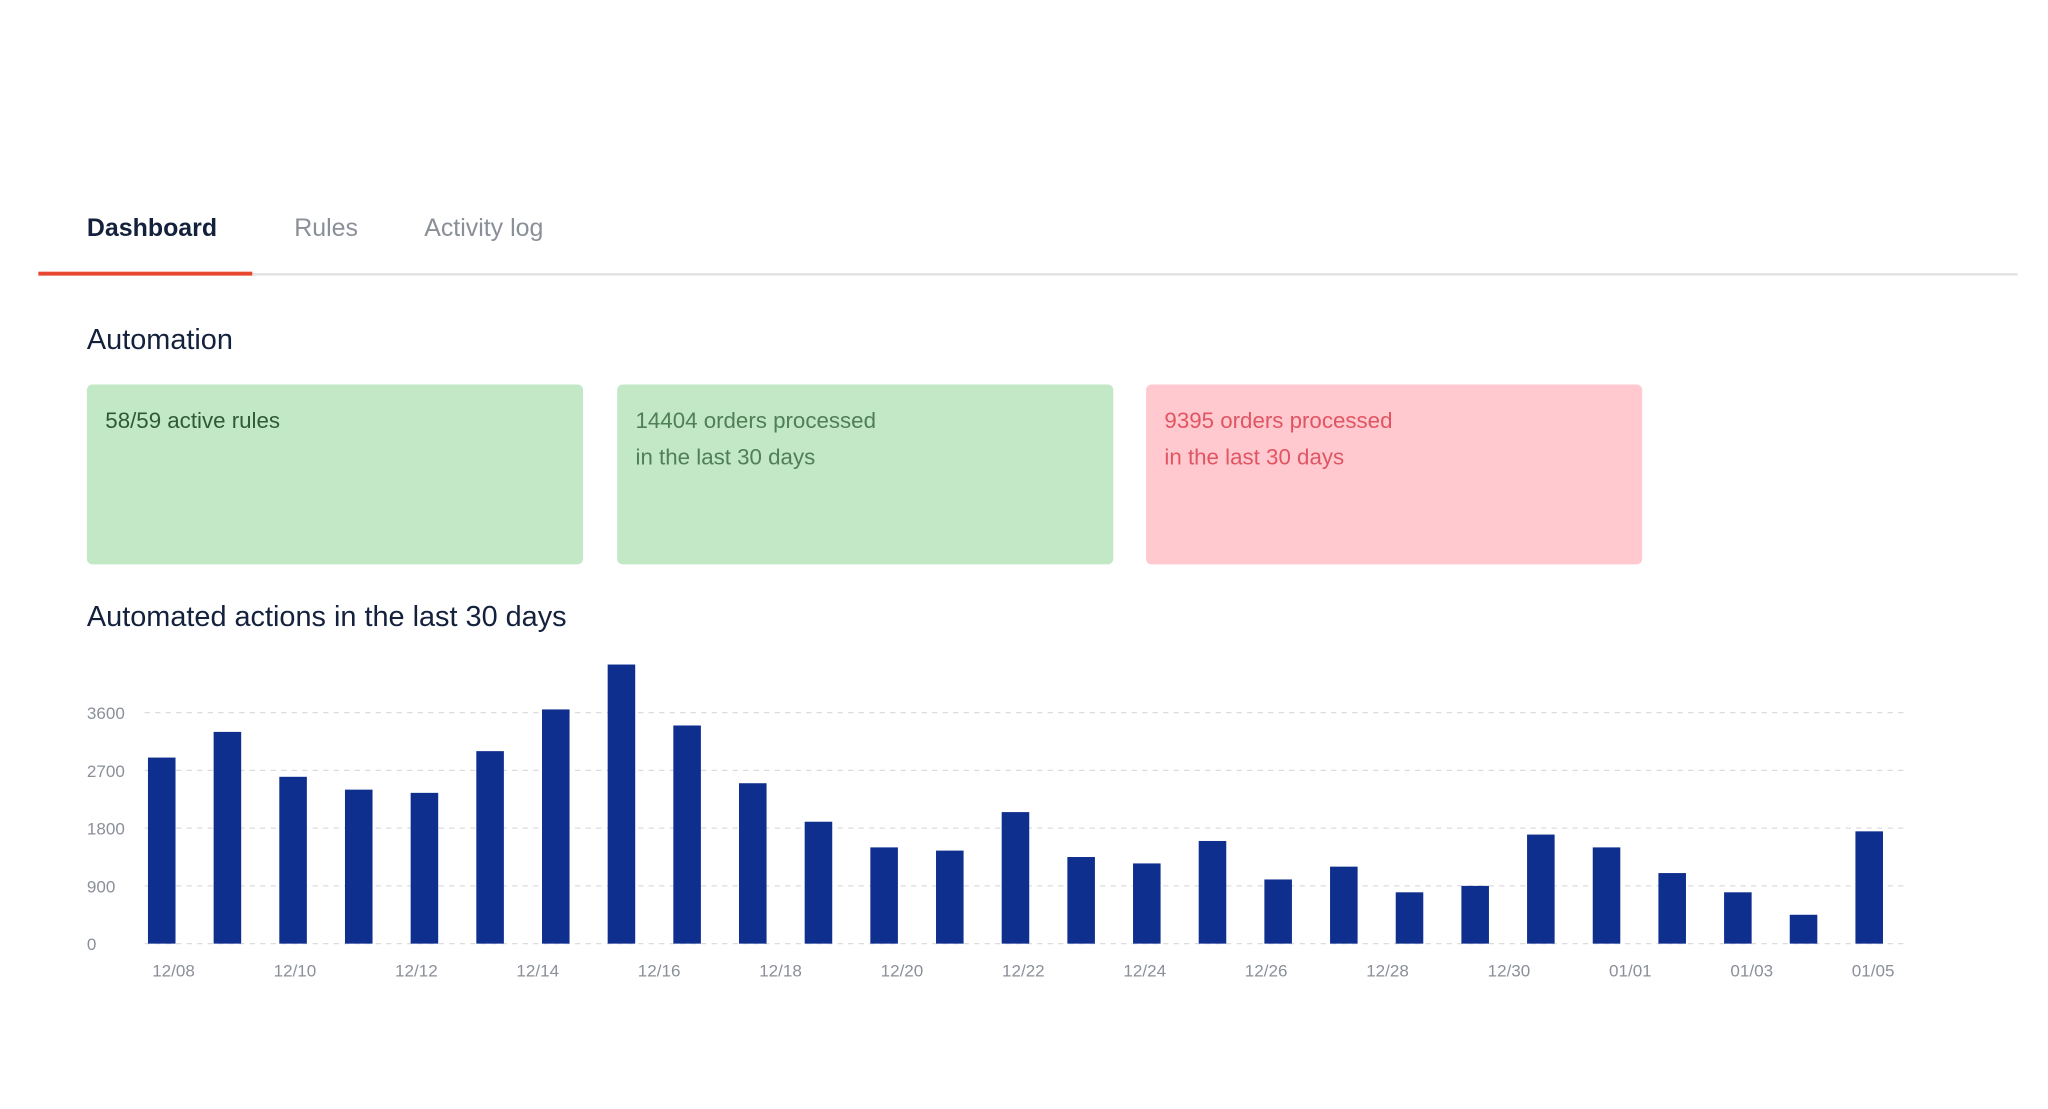 The width and height of the screenshot is (2048, 1109). I want to click on card-text: 58/59 active rules, so click(192, 420).